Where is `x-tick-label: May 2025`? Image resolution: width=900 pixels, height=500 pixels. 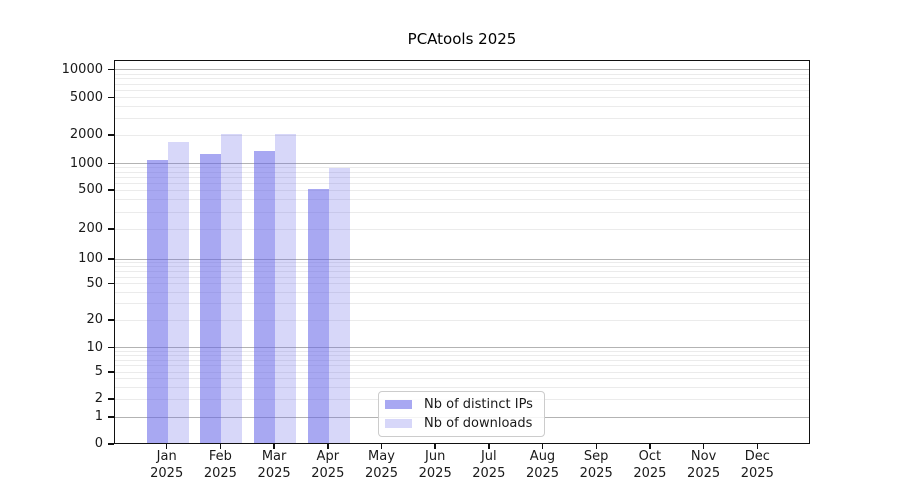
x-tick-label: May 2025 is located at coordinates (382, 465).